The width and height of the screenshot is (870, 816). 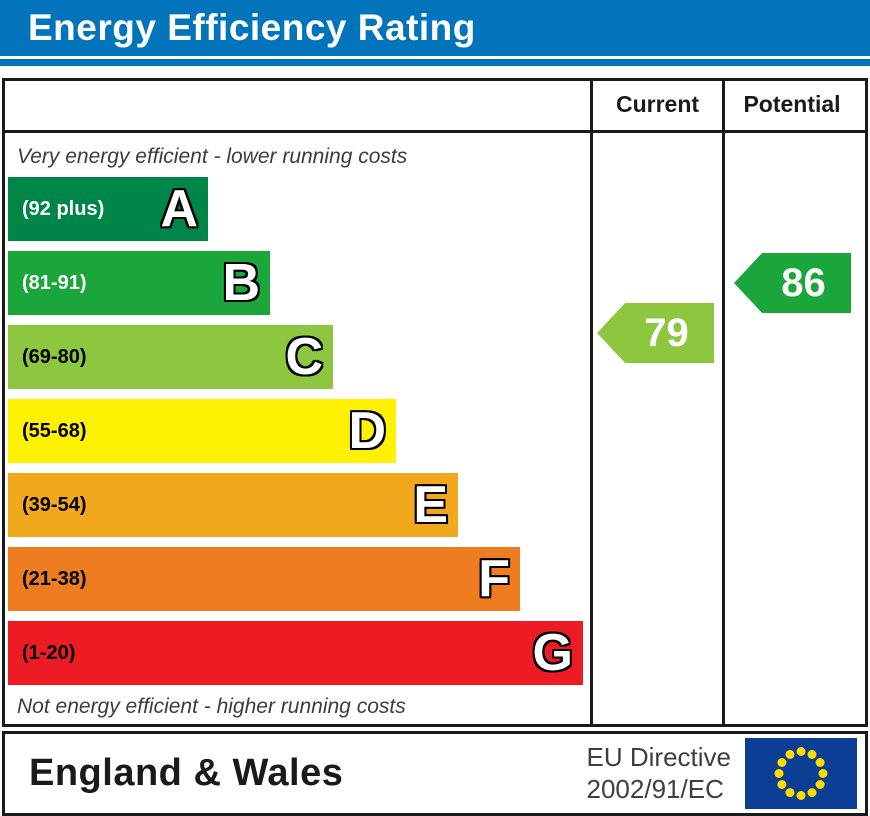 I want to click on header-spacer-cell, so click(x=297, y=105).